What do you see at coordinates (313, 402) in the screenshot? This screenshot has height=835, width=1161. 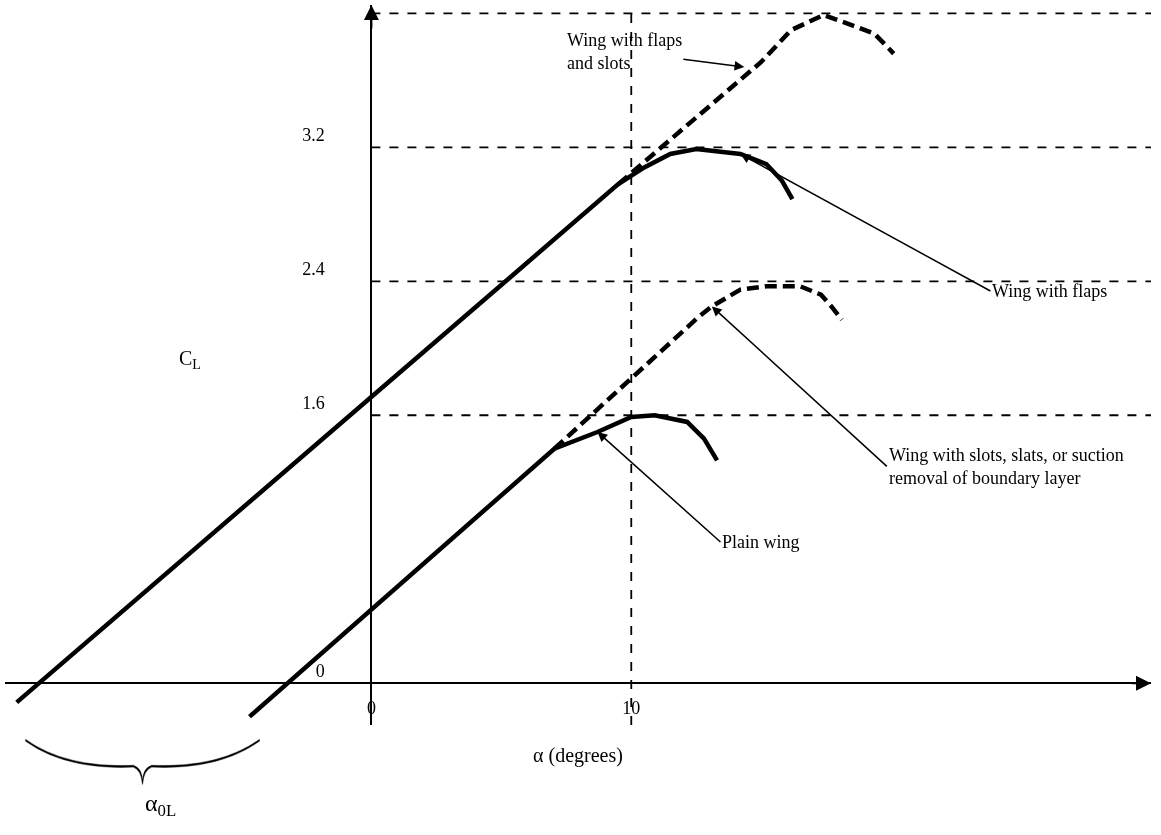 I see `y-tick-label: 1.6` at bounding box center [313, 402].